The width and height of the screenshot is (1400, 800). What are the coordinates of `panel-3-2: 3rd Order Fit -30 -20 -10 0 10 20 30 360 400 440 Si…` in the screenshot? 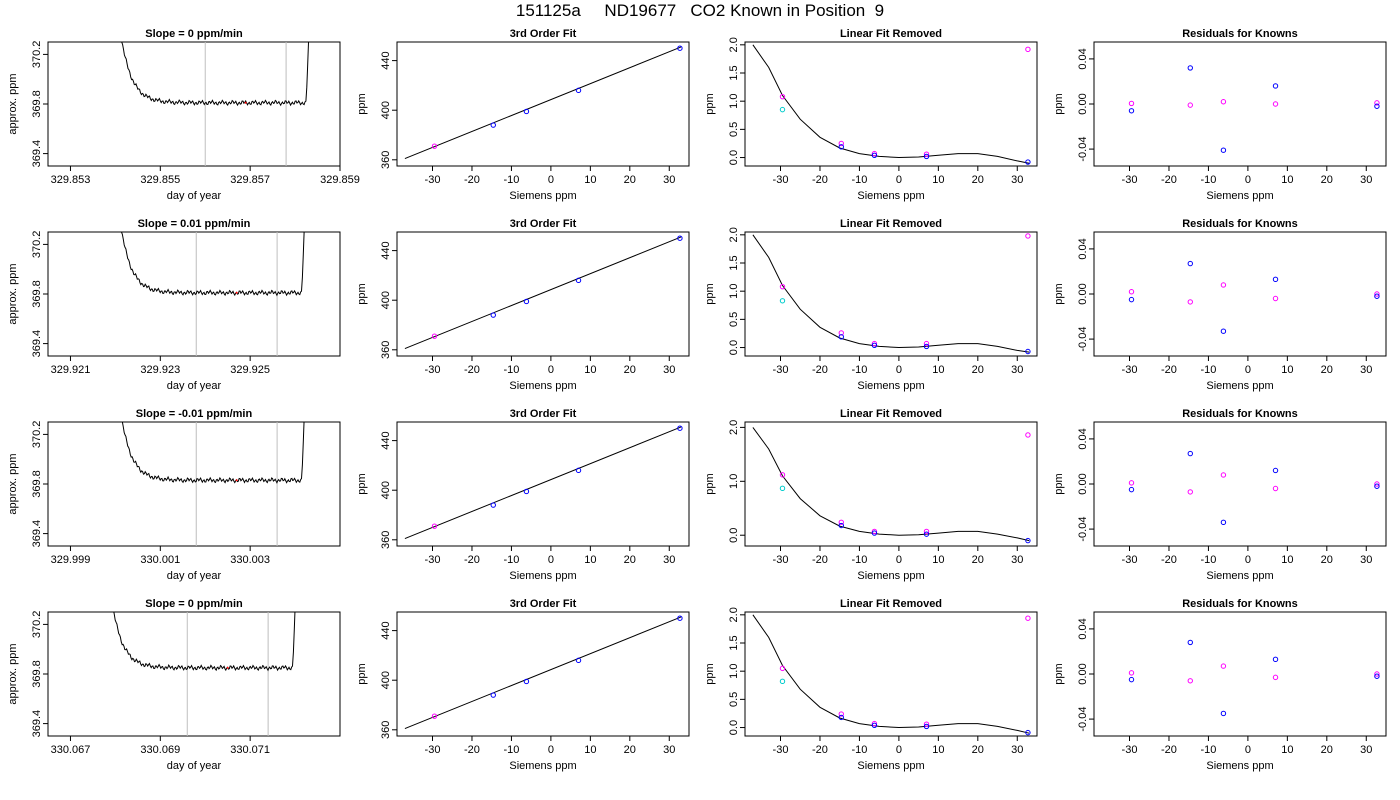 It's located at (523, 495).